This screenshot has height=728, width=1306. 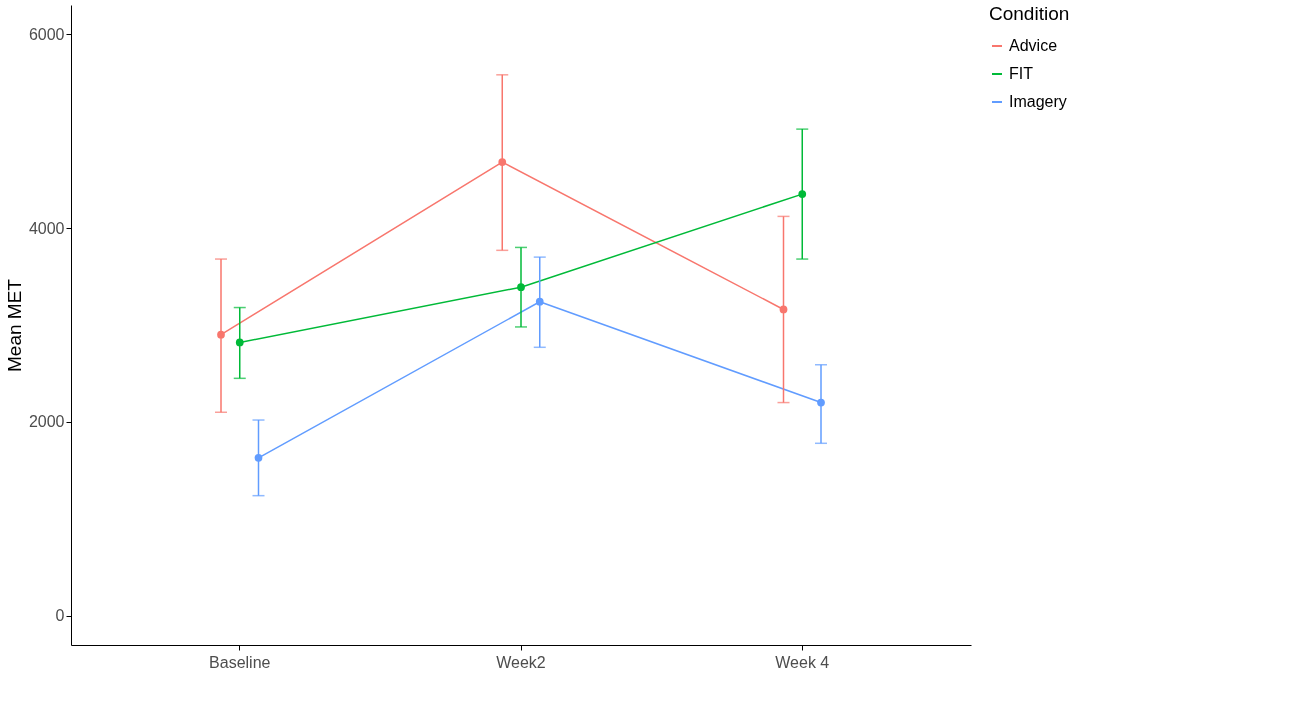 I want to click on y-tick-label: 4000, so click(x=46, y=228).